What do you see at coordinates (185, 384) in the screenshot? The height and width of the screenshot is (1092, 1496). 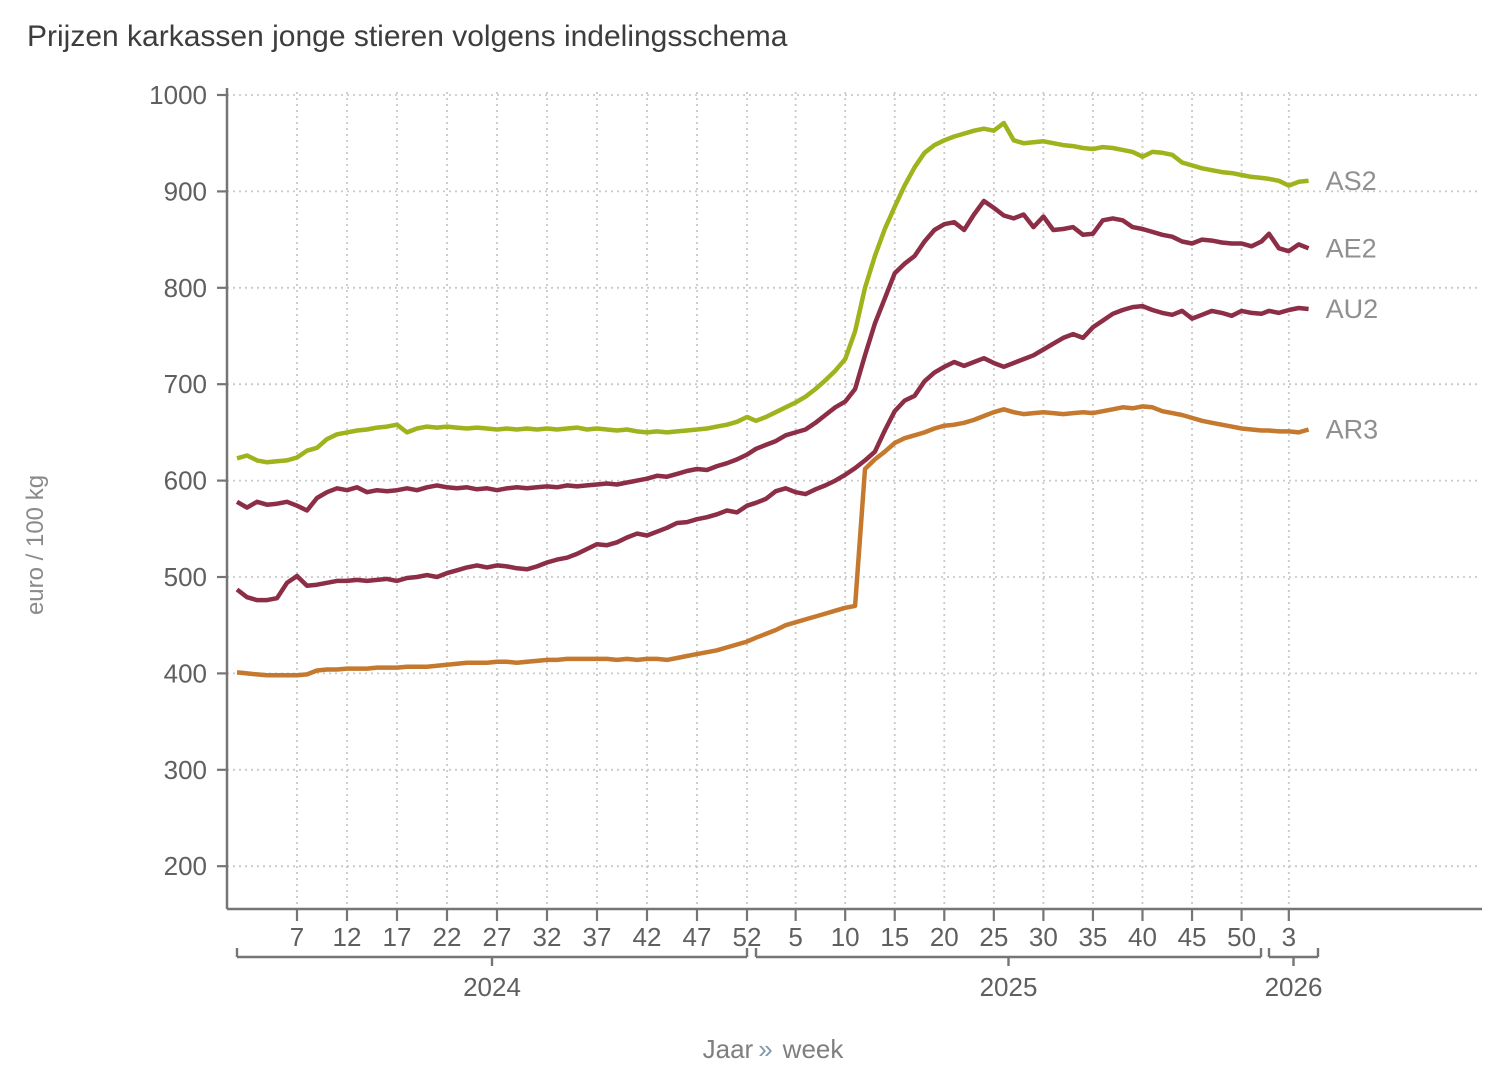 I see `y-tick-label: 700` at bounding box center [185, 384].